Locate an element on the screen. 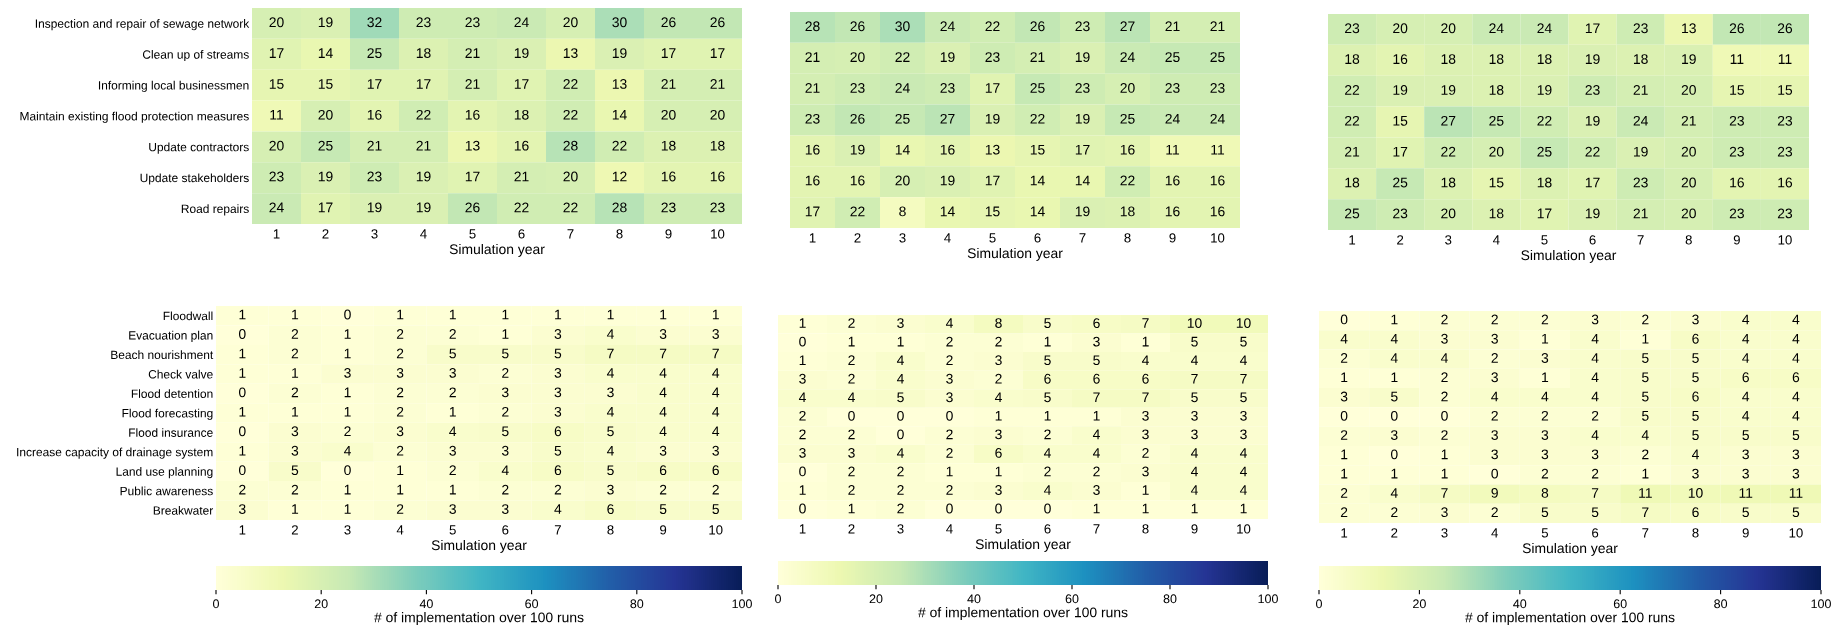 The image size is (1845, 631). data-label: 17 is located at coordinates (423, 84).